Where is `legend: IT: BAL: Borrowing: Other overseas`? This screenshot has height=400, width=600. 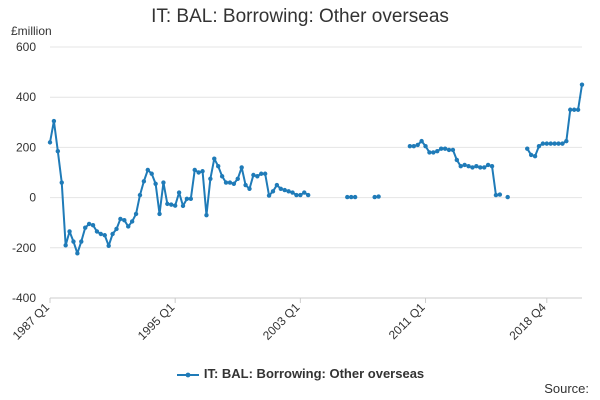 legend: IT: BAL: Borrowing: Other overseas is located at coordinates (300, 373).